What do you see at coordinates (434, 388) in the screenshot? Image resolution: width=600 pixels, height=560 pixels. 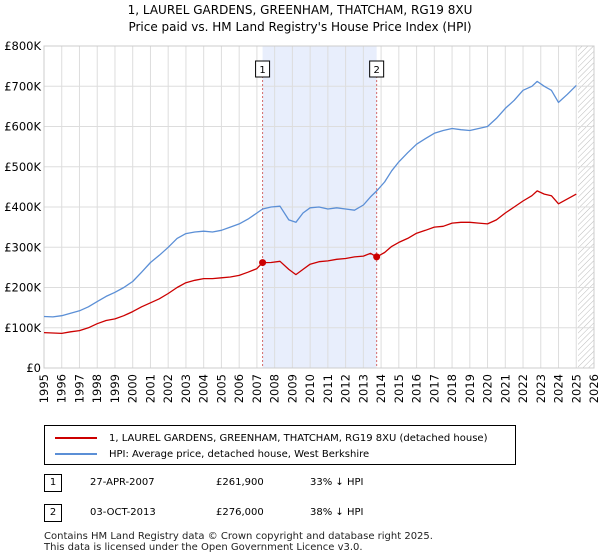 I see `x-tick-label: 2017` at bounding box center [434, 388].